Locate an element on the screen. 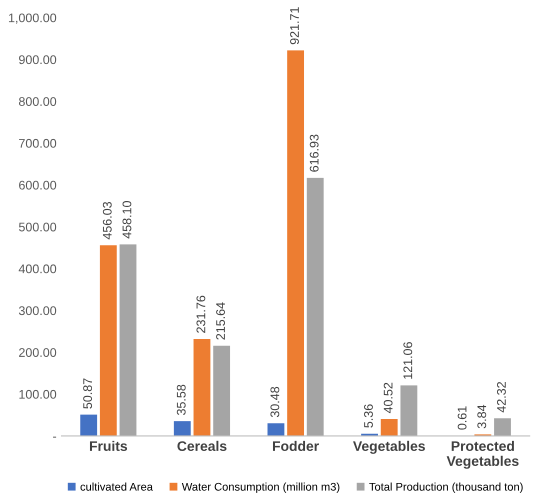 The width and height of the screenshot is (535, 504). data-label: 231.76 is located at coordinates (201, 314).